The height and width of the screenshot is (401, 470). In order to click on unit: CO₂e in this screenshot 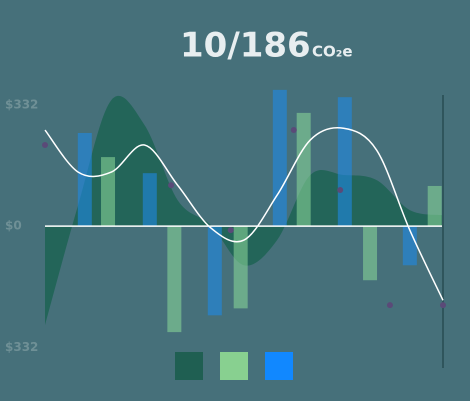, I will do `click(332, 52)`.